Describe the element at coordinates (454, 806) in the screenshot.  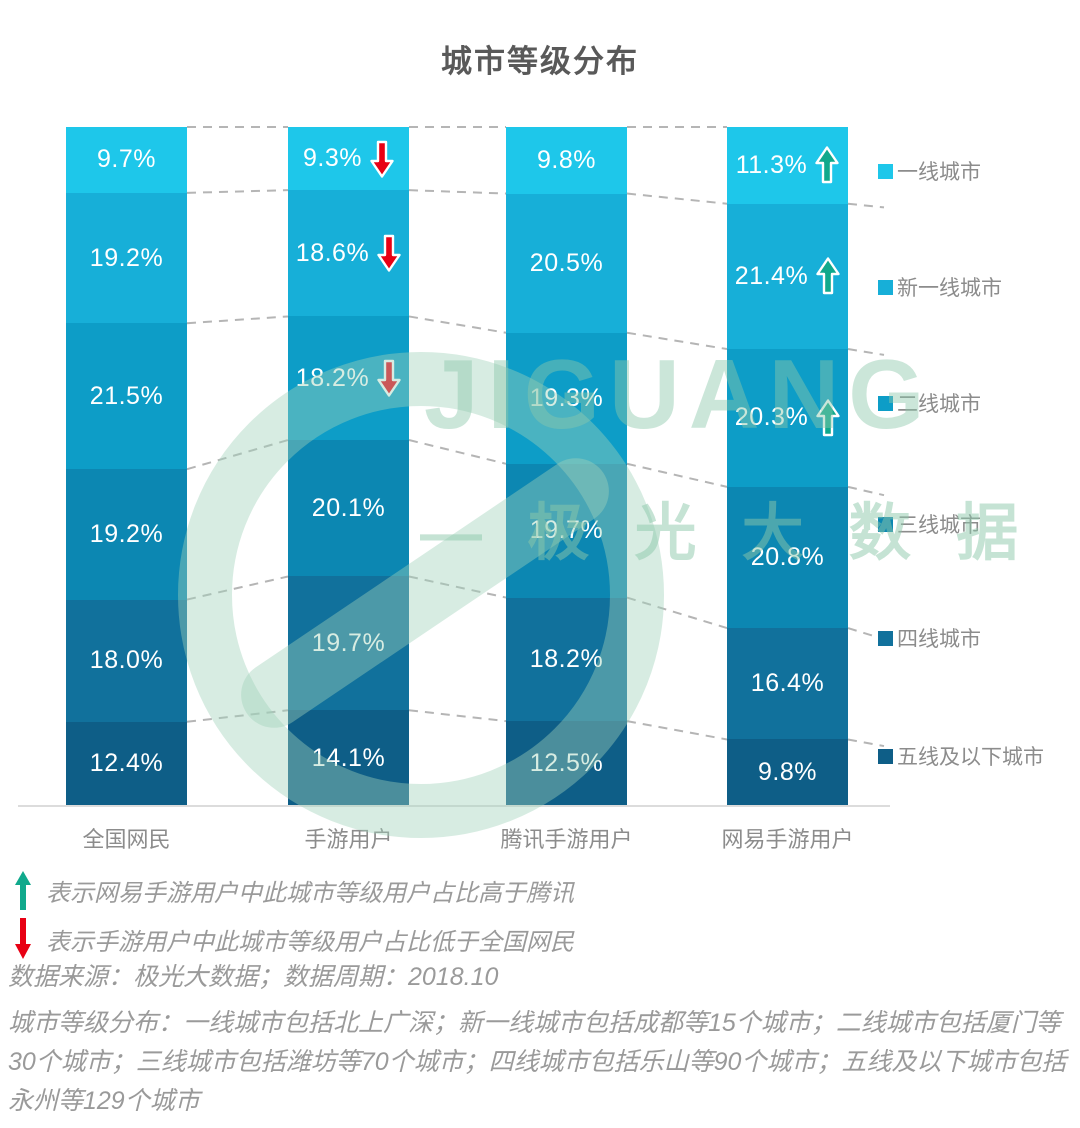
I see `x-axis-line` at that location.